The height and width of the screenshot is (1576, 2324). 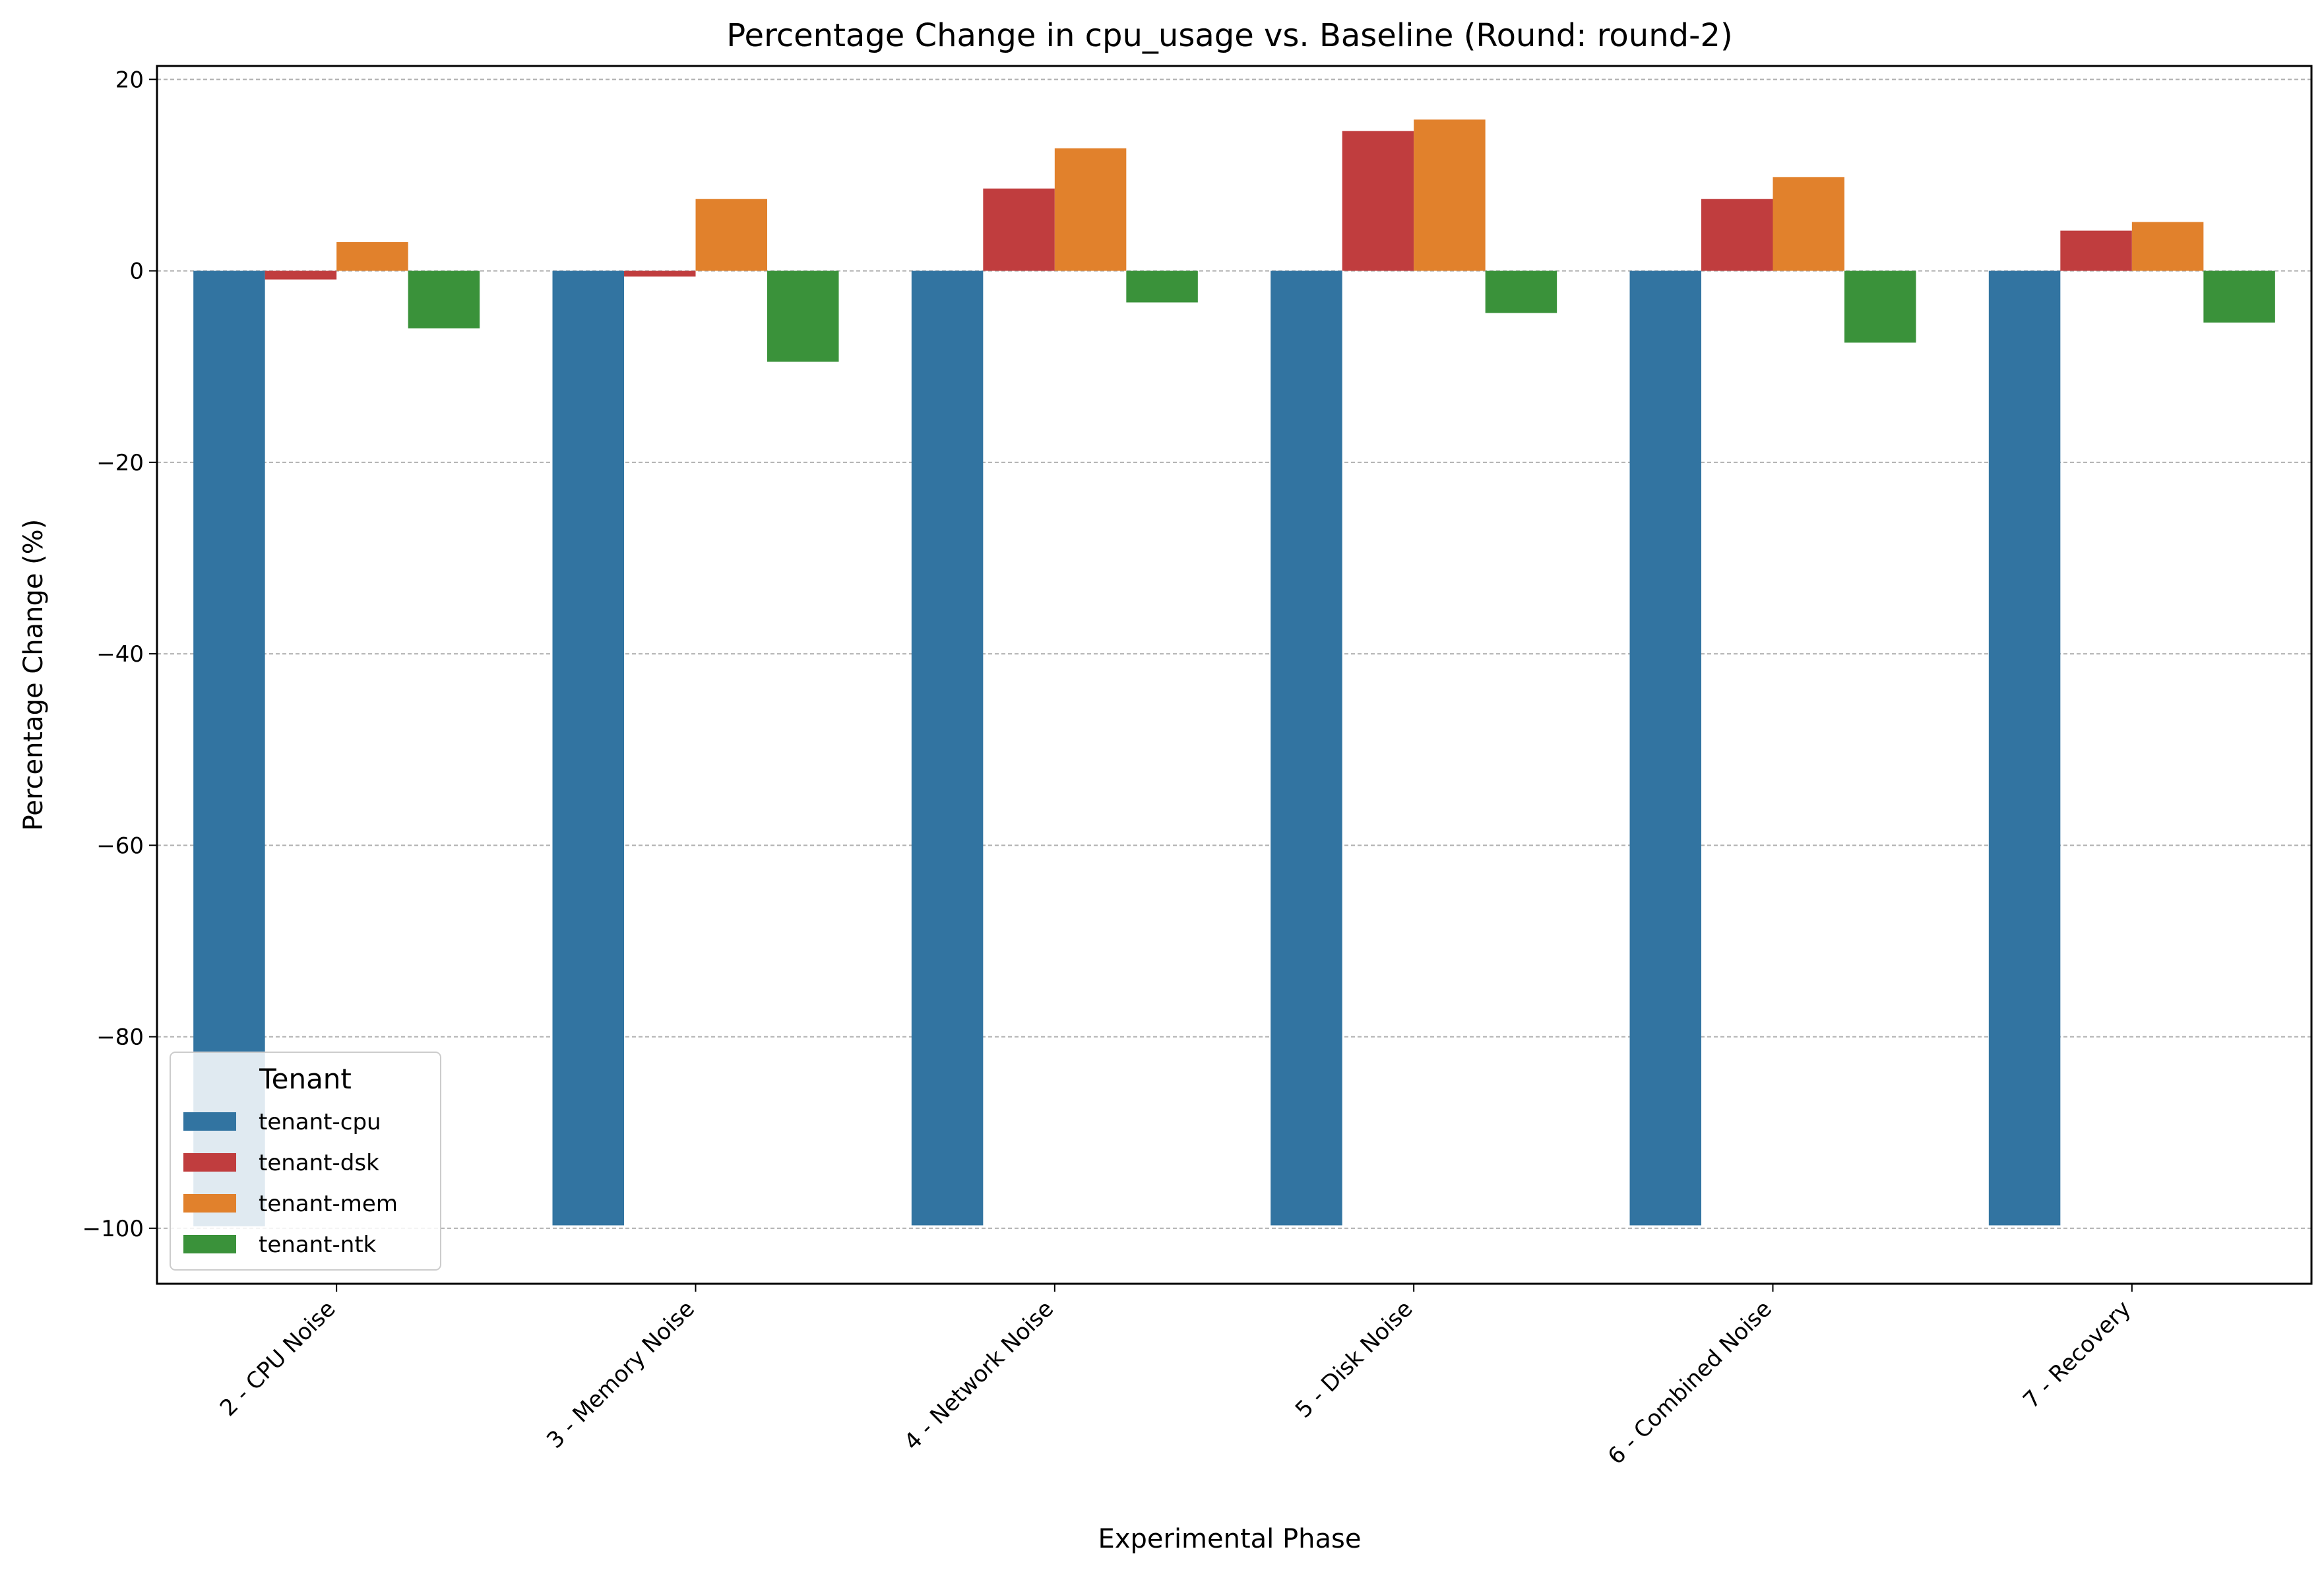 I want to click on y-axis-ticks: 20 0 −20 −40 −60 −80 −100, so click(x=119, y=654).